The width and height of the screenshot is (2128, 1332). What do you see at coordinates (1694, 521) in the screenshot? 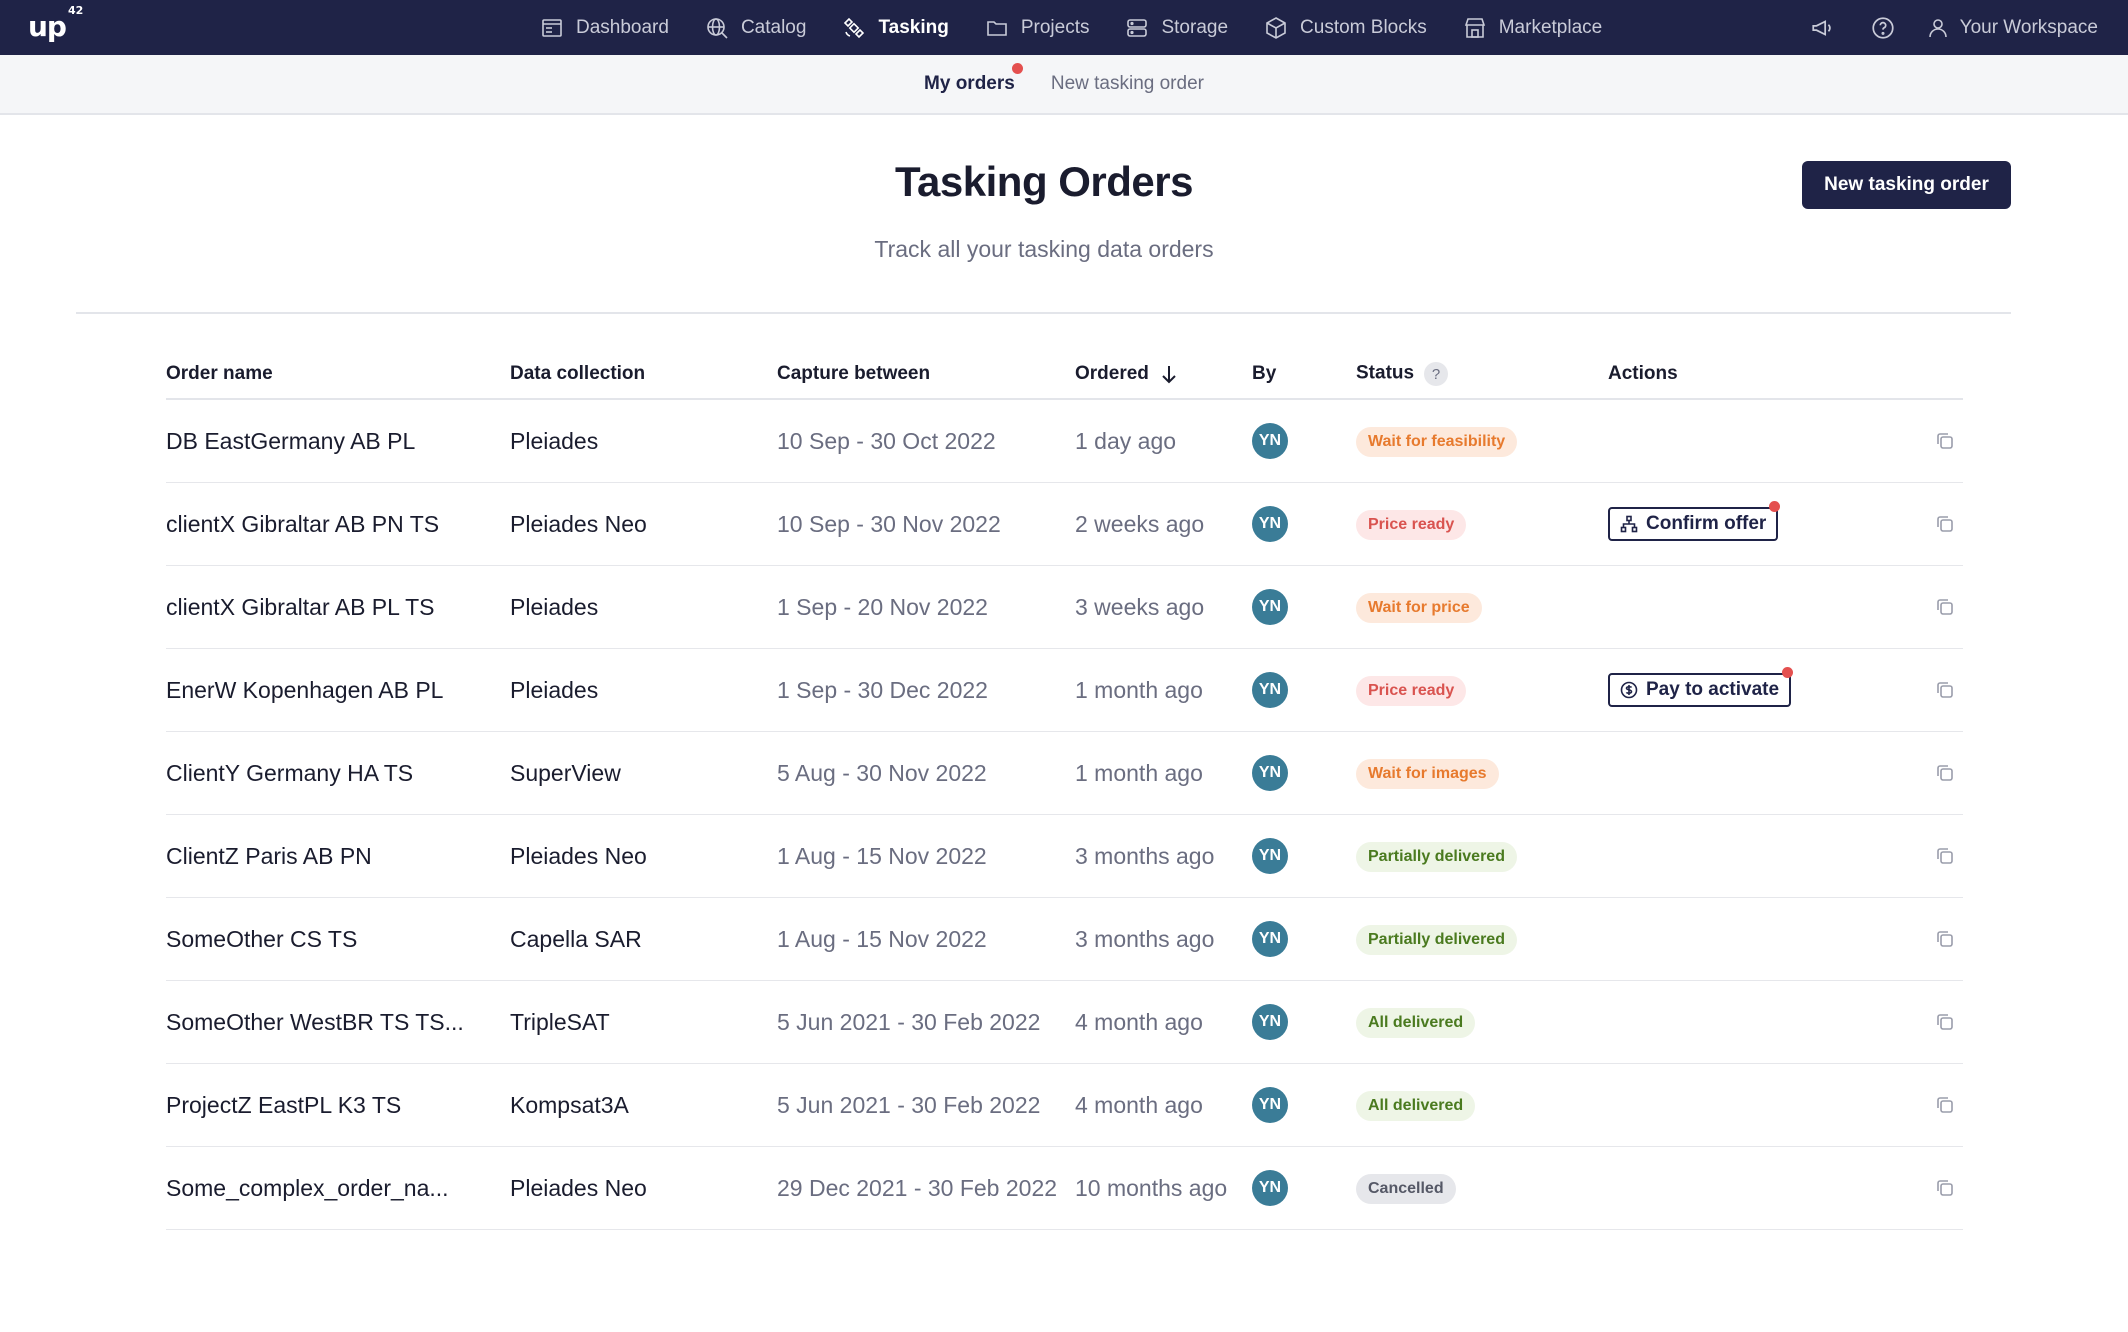
I see `confirm-offer-button: Confirm offer` at bounding box center [1694, 521].